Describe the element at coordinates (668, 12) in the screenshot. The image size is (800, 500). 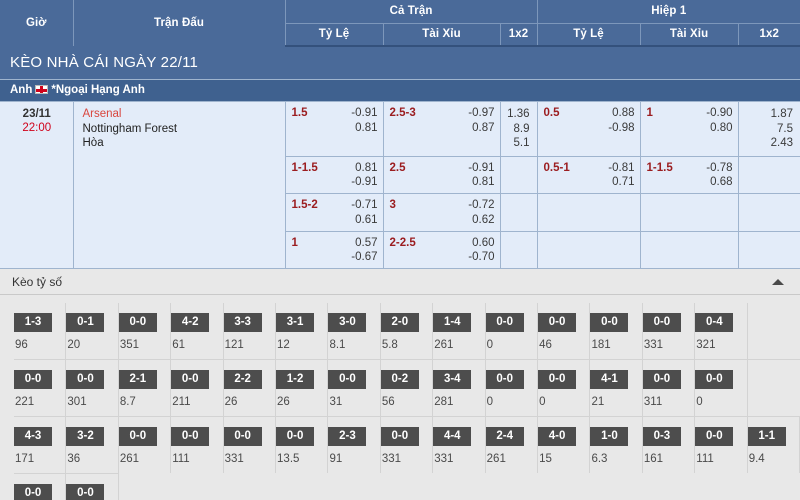
I see `header-group-firsthalf: Hiệp 1` at that location.